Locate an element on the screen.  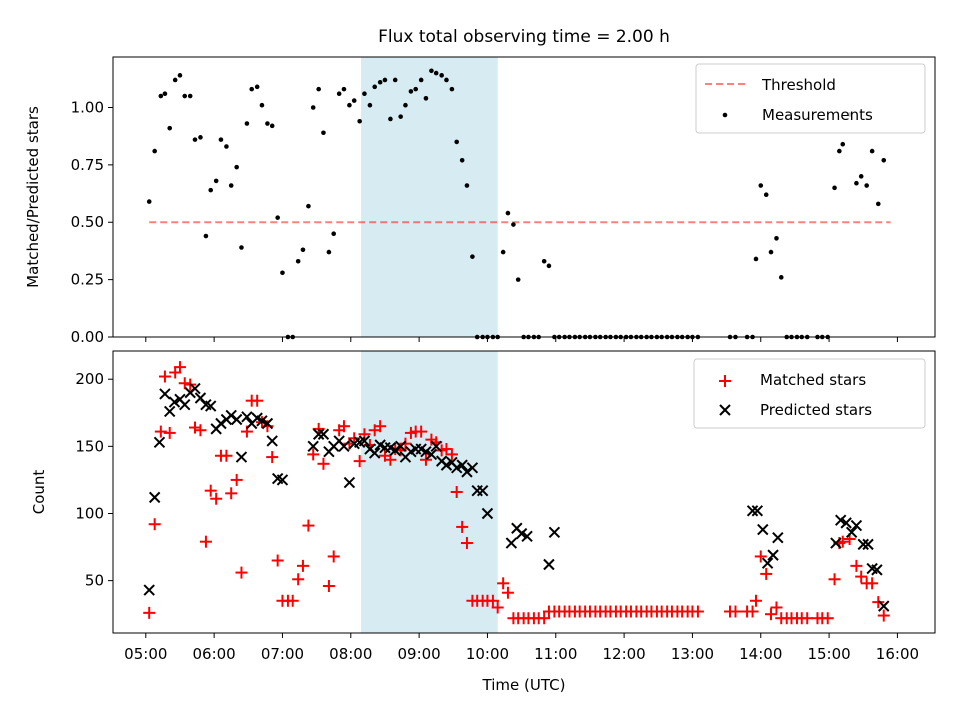
top-y-ticks: 0.00 0.25 0.50 0.75 1.00 is located at coordinates (92, 222).